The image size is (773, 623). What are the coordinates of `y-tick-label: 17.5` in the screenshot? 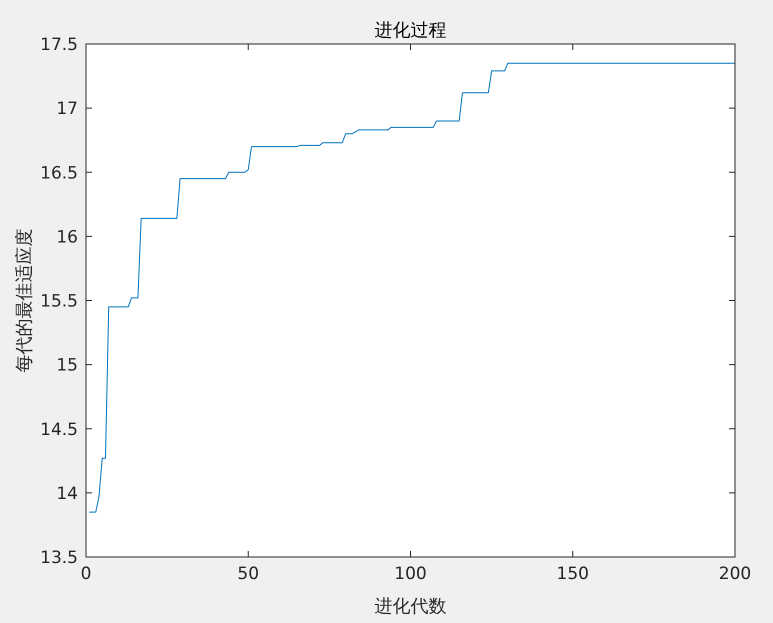 It's located at (59, 45).